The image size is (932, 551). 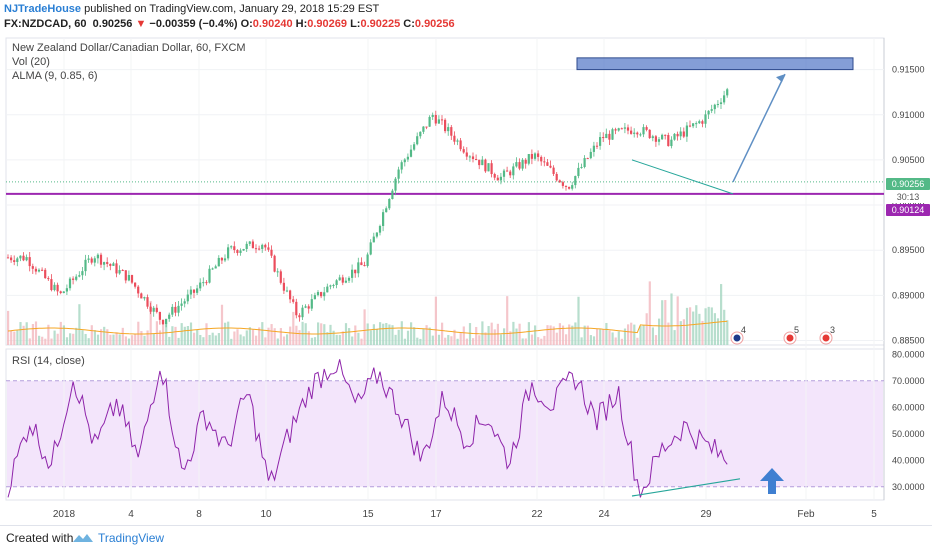 I want to click on x-tick-label: 29, so click(x=706, y=514).